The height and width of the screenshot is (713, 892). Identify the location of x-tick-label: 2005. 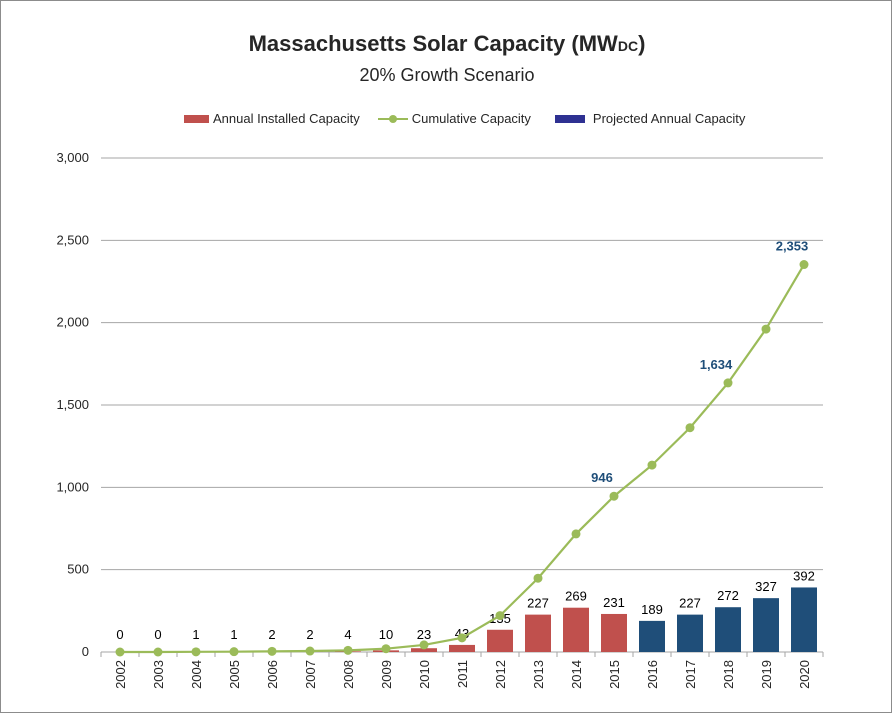
(234, 674).